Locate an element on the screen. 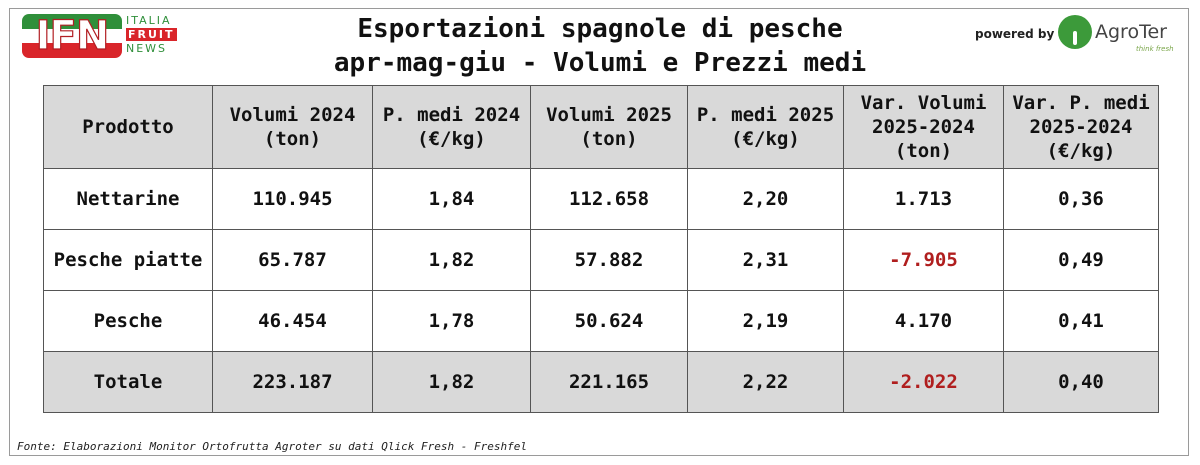 The height and width of the screenshot is (465, 1200). ifn-logo-letters: IFN is located at coordinates (72, 36).